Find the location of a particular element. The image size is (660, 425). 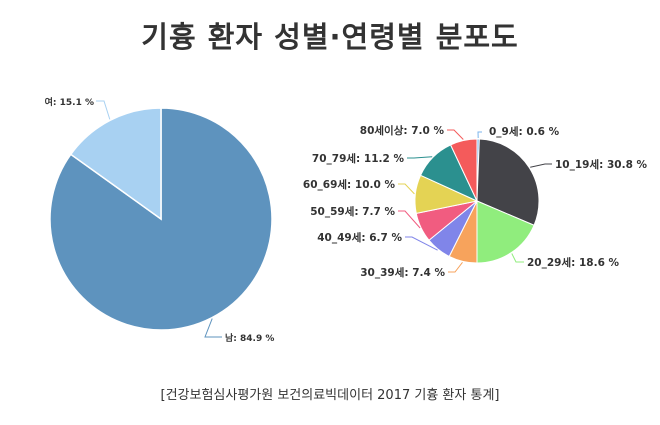

data-label: 80세이상: 7.0 % is located at coordinates (402, 130).